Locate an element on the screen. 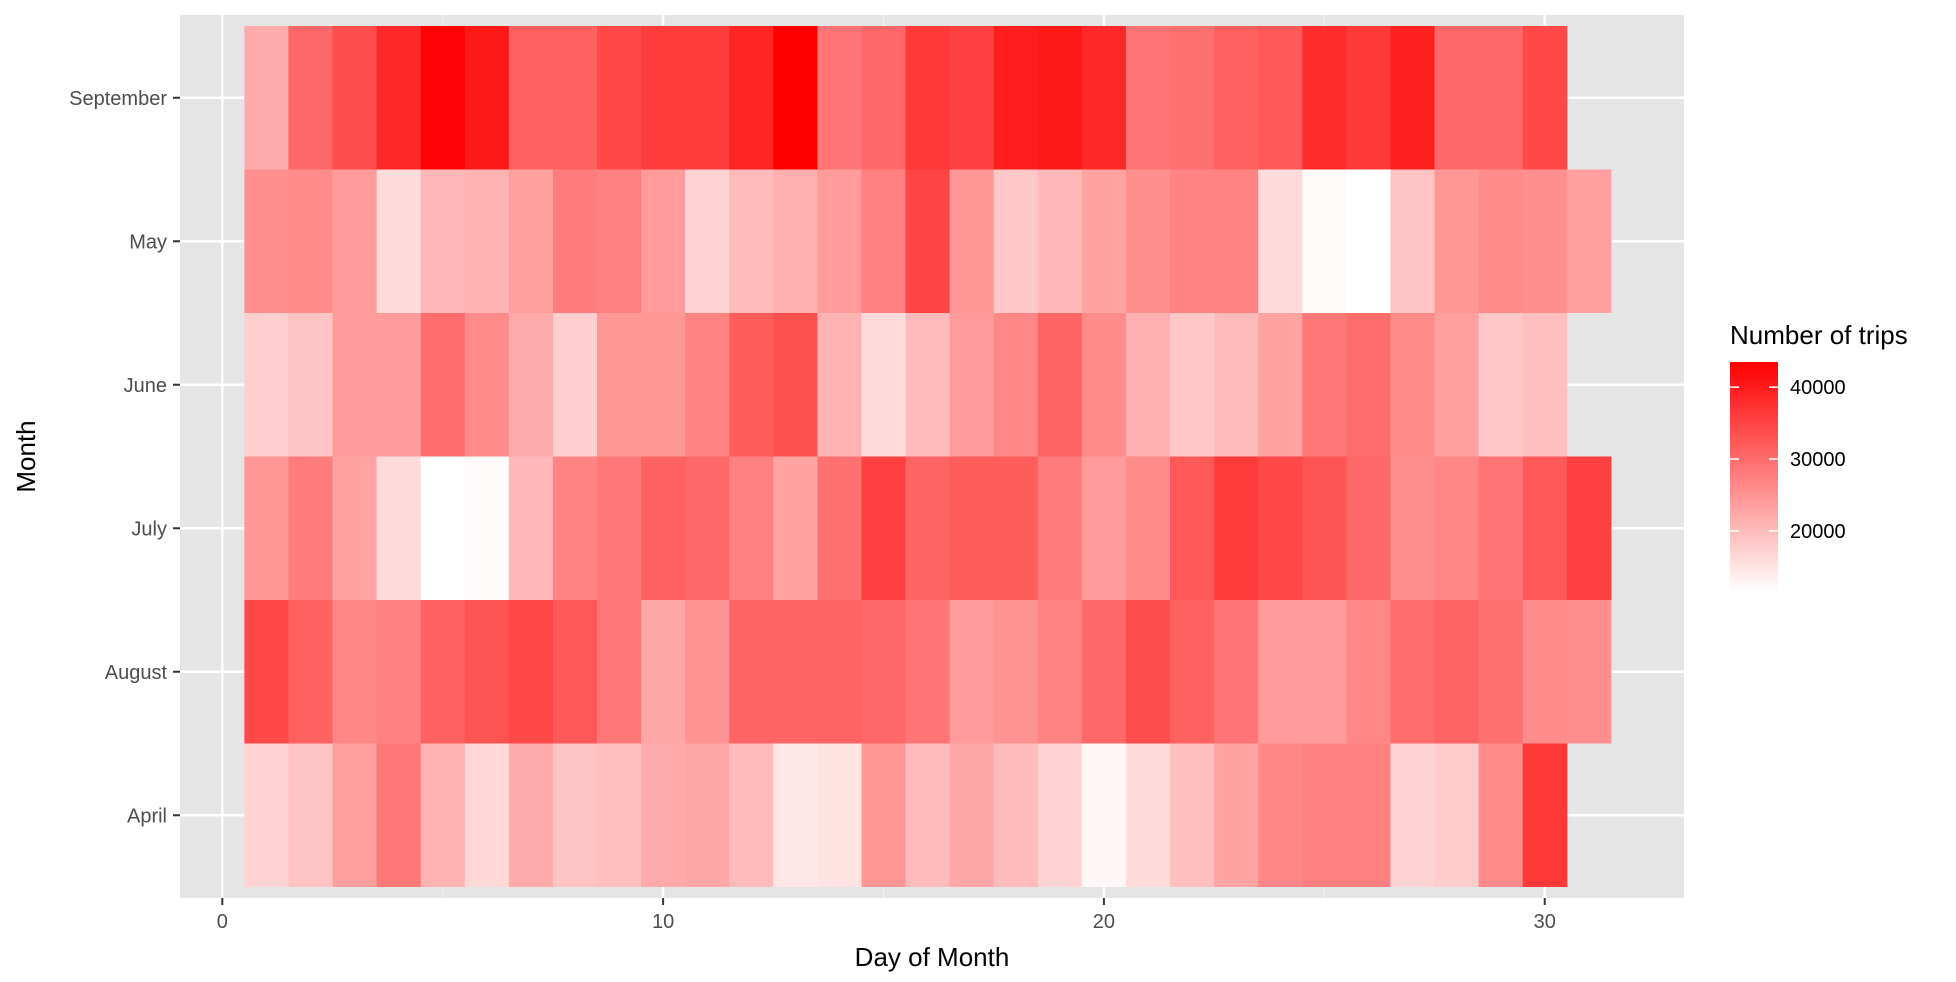  x-tick-label: 20 is located at coordinates (1104, 922).